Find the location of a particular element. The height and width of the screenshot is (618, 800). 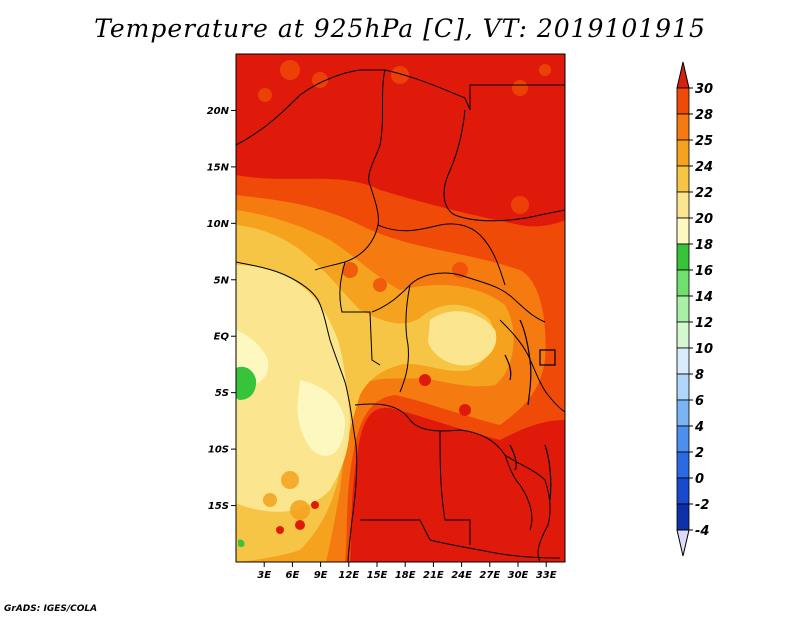

field-cream is located at coordinates (321, 418).